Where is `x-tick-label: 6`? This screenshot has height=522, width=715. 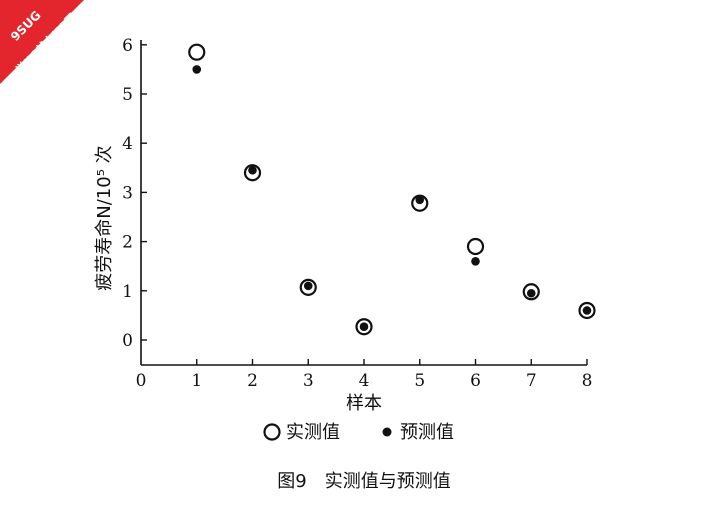 x-tick-label: 6 is located at coordinates (475, 381).